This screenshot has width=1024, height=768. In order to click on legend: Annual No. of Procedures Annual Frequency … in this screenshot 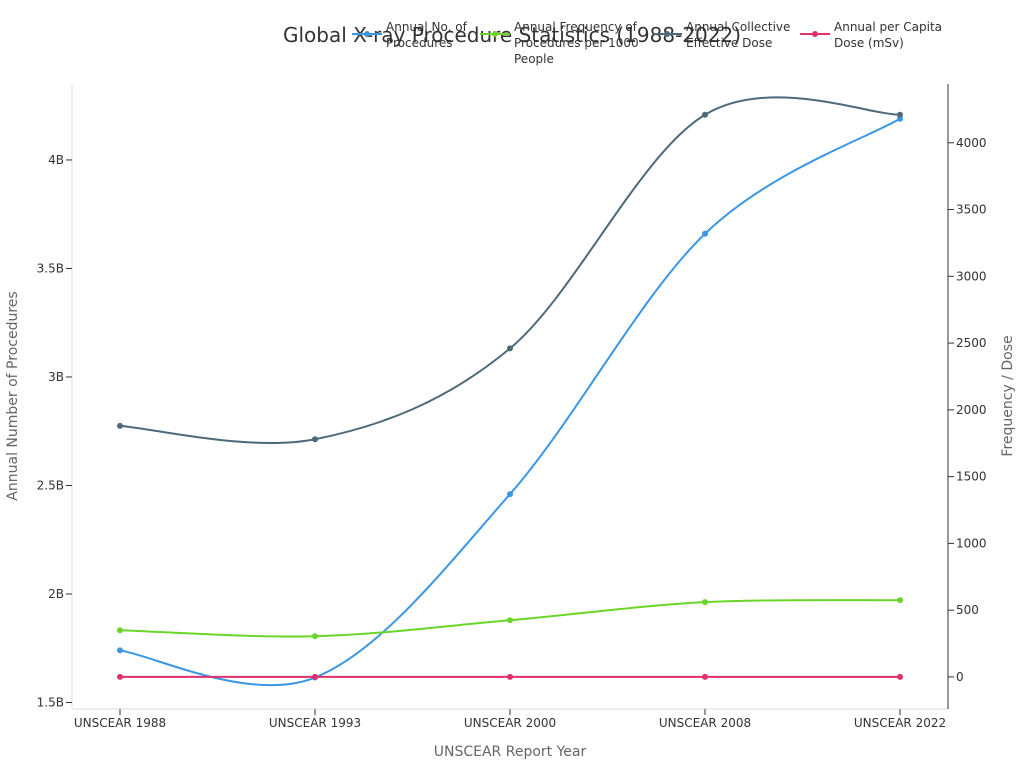, I will do `click(647, 43)`.